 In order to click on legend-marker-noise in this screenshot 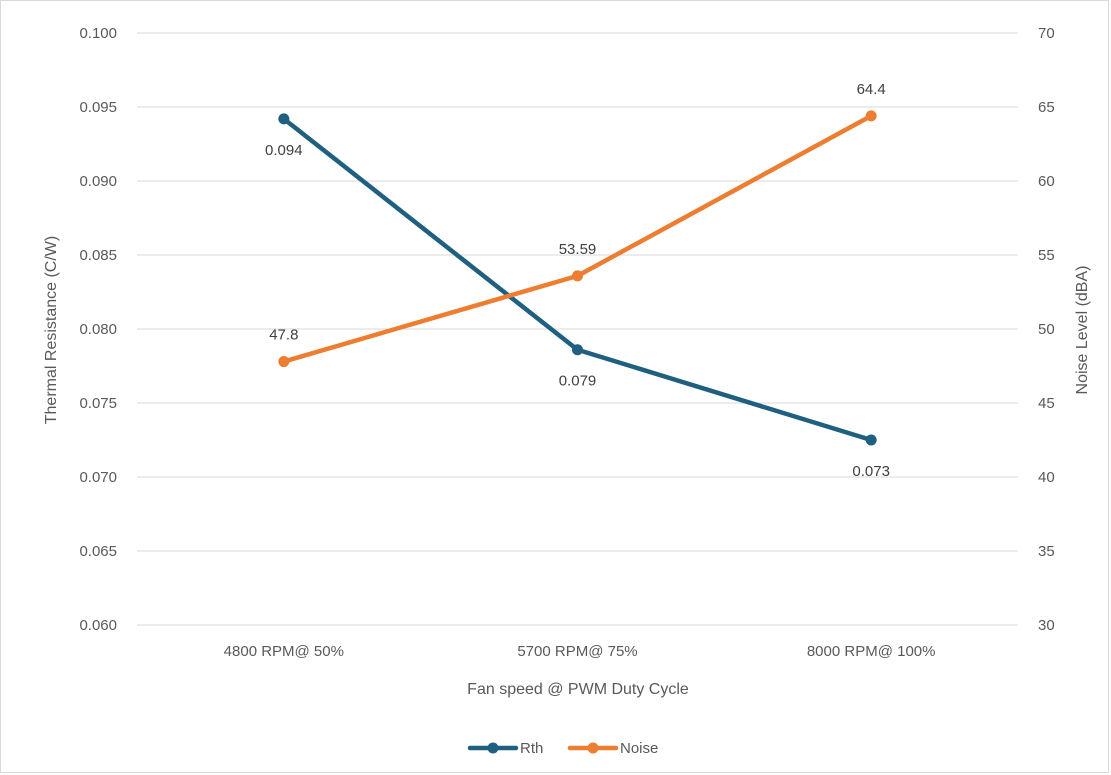, I will do `click(593, 748)`.